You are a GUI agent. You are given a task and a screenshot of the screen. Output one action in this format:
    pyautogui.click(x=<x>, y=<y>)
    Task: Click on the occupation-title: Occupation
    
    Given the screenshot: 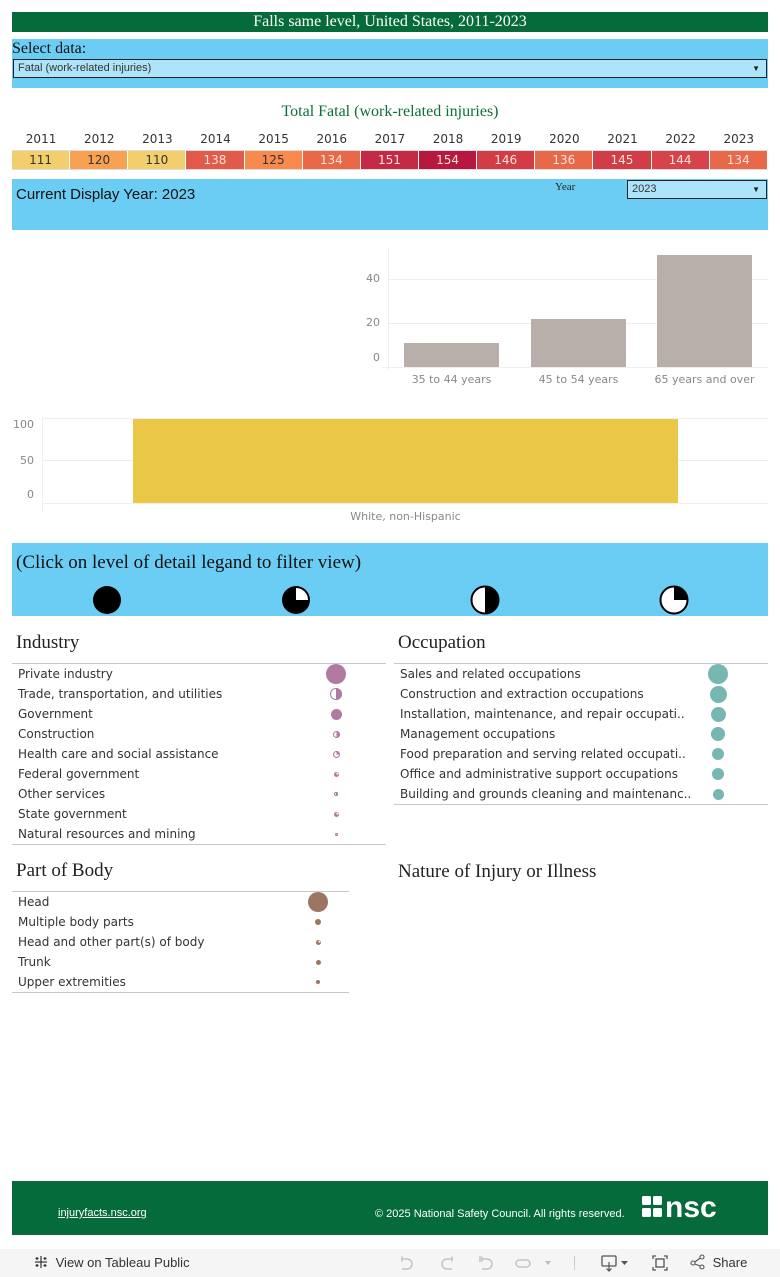 What is the action you would take?
    pyautogui.click(x=442, y=642)
    